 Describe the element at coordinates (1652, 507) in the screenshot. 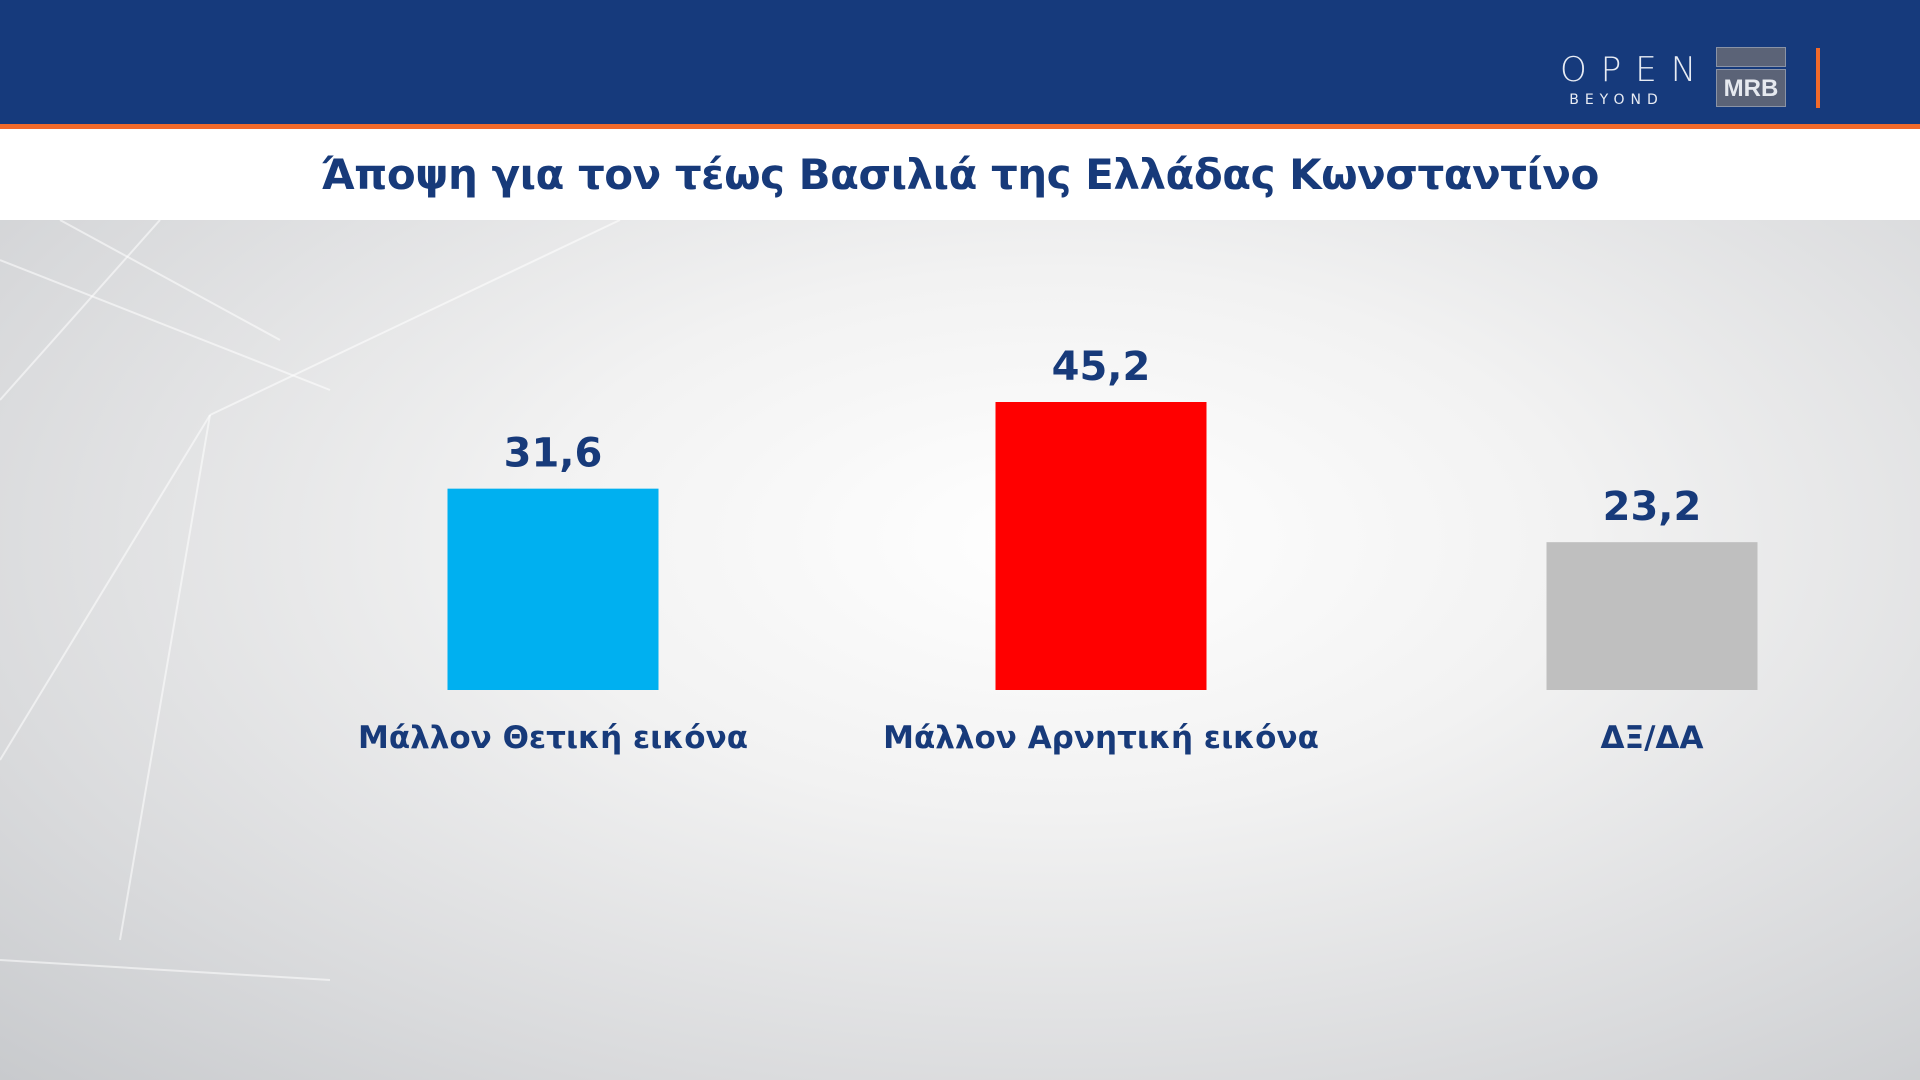

I see `value-label: 23,2` at that location.